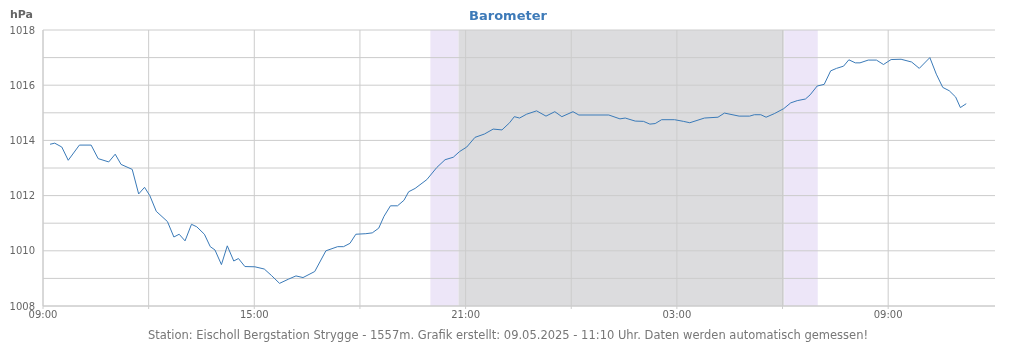  What do you see at coordinates (677, 315) in the screenshot?
I see `x-tick-label: 03:00` at bounding box center [677, 315].